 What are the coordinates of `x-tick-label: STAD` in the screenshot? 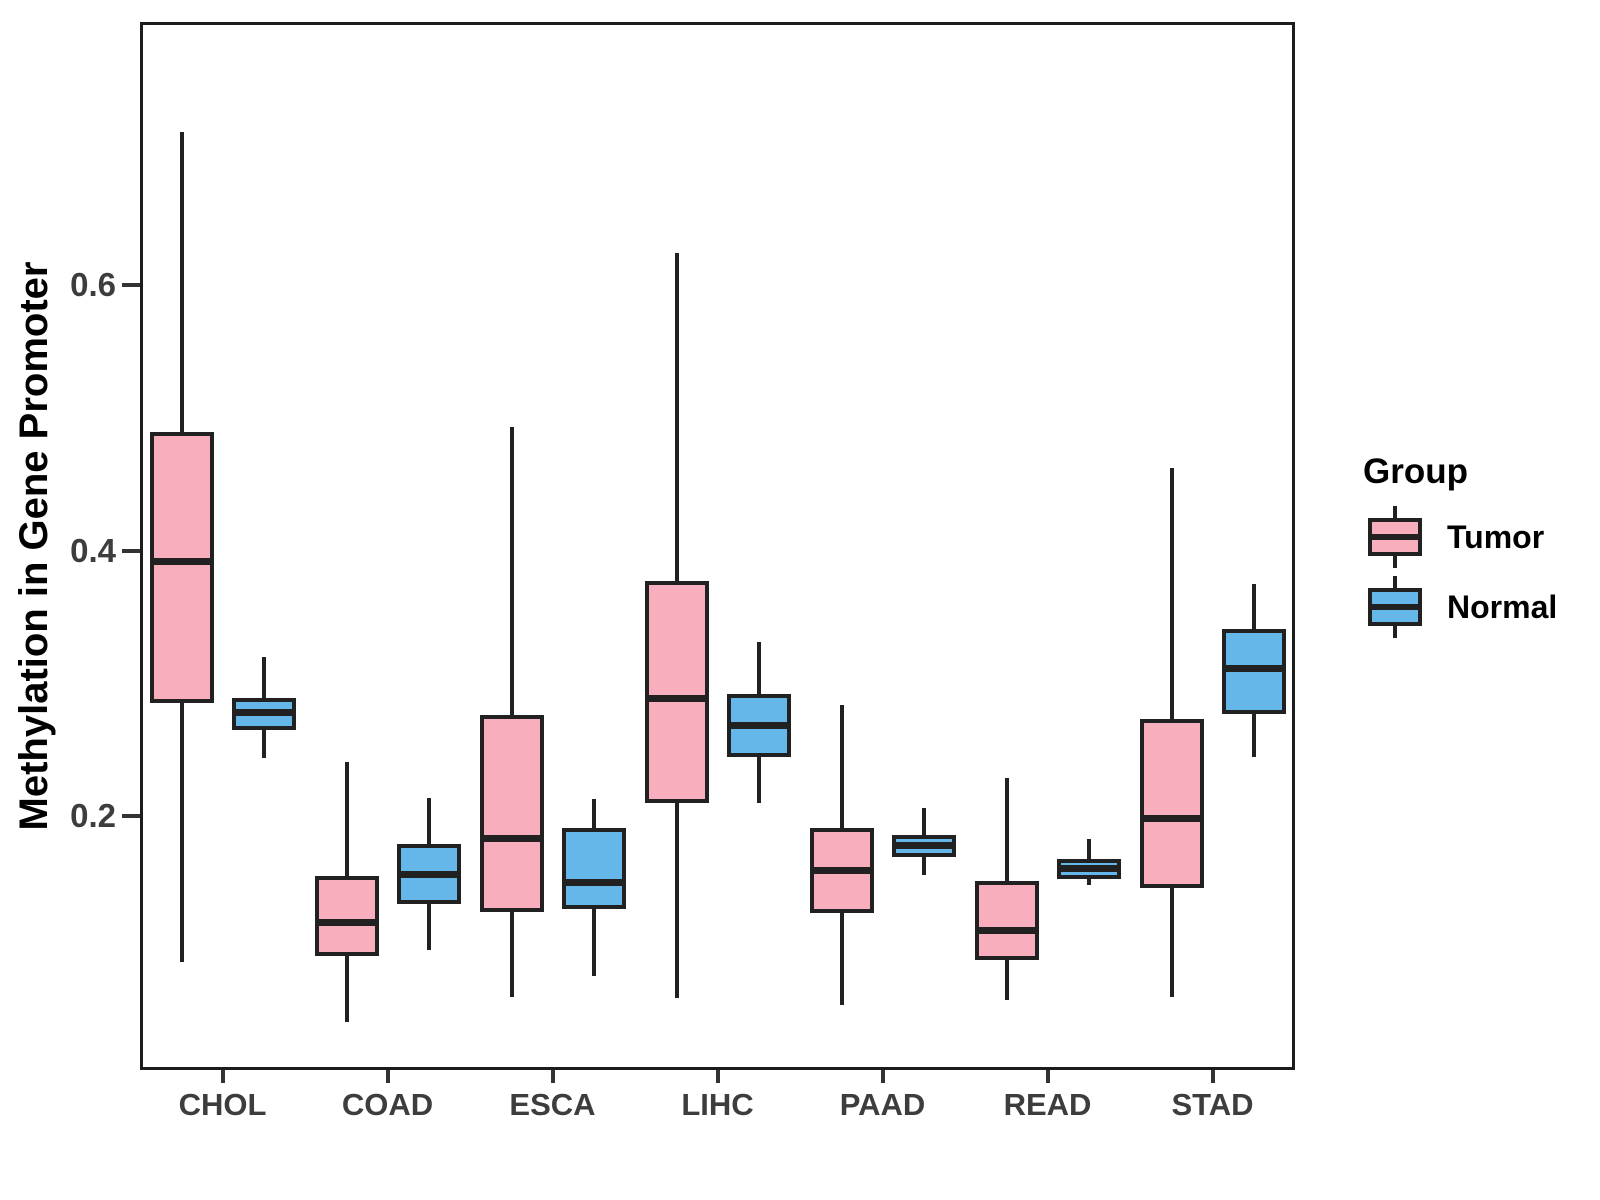 It's located at (1212, 1104).